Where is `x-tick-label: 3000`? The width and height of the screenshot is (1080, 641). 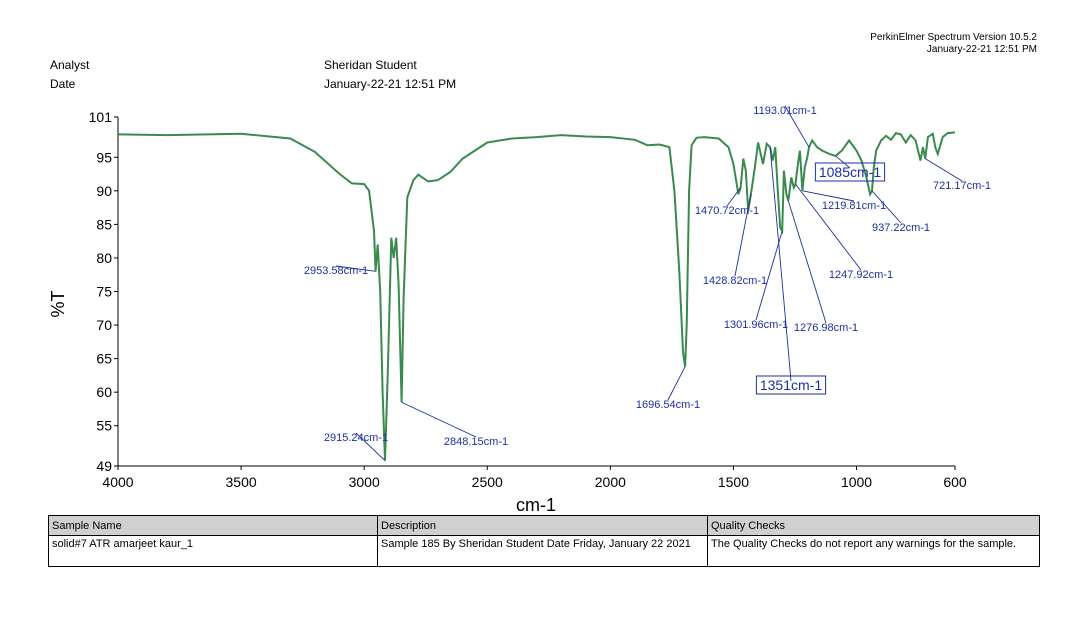 x-tick-label: 3000 is located at coordinates (364, 482).